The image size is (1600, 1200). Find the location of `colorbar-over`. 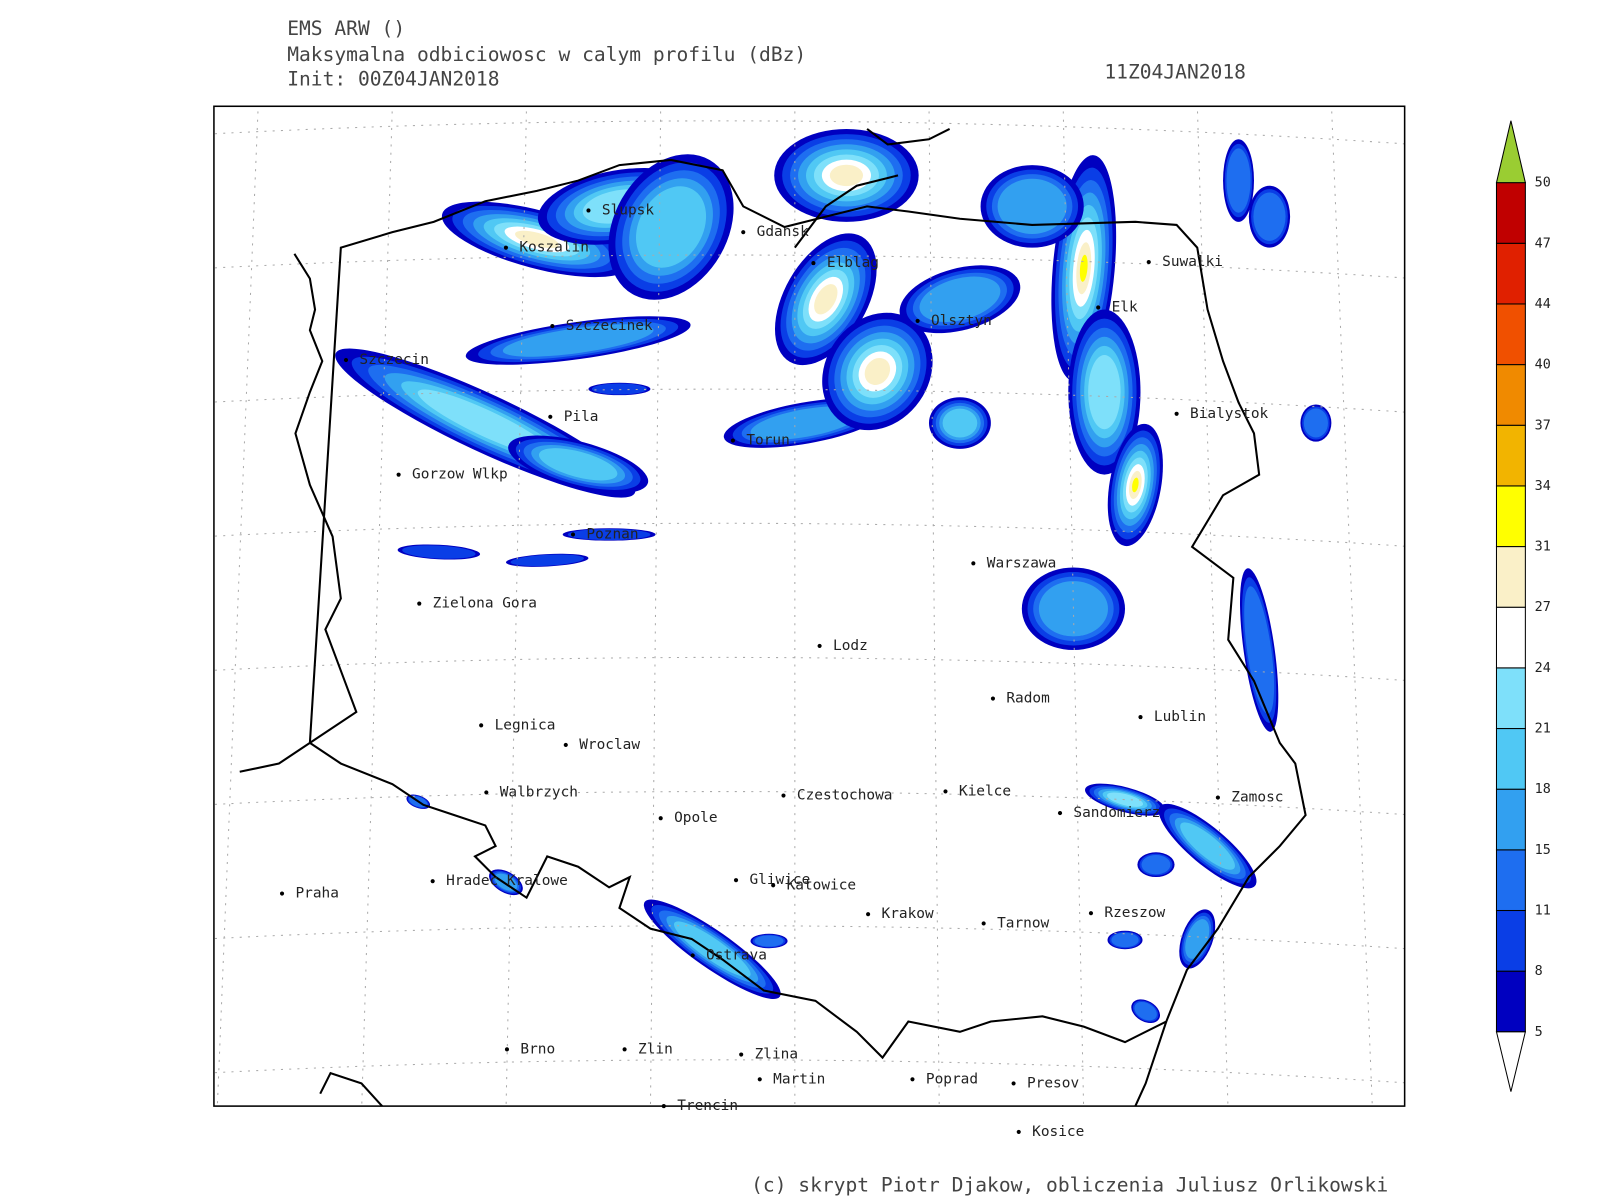

colorbar-over is located at coordinates (1511, 152).